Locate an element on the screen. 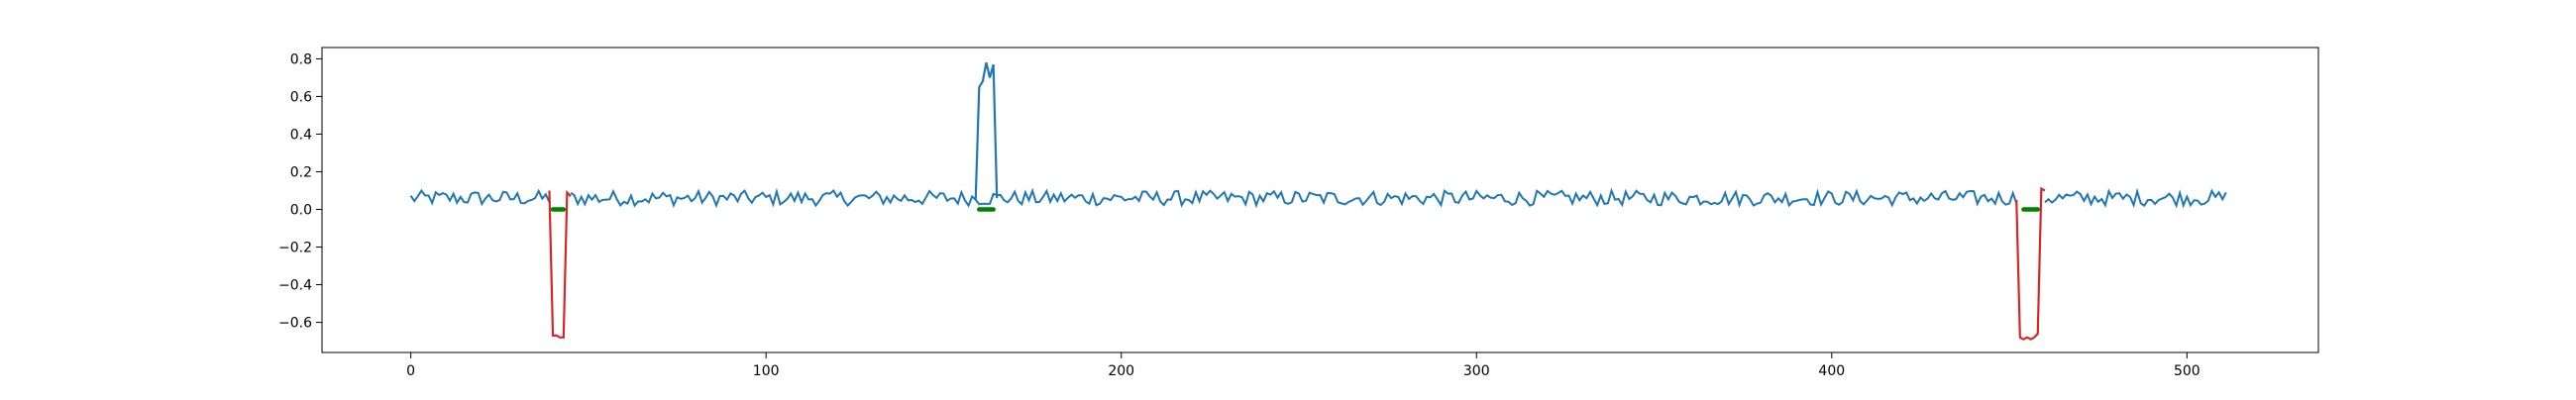  x-axis: 0 100 200 300 400 500 is located at coordinates (1303, 365).